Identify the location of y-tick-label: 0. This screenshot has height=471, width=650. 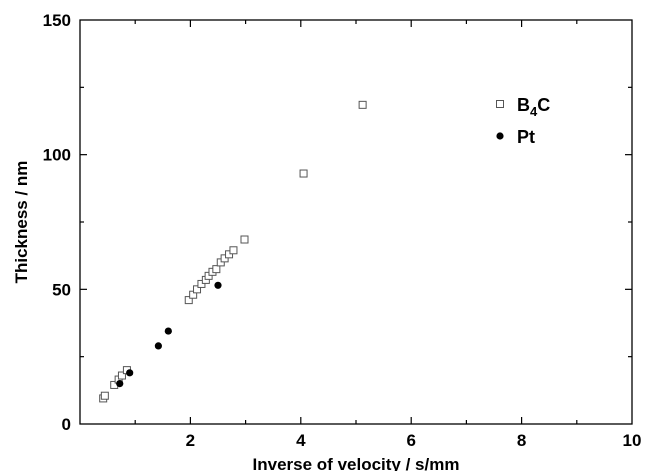
(66, 424).